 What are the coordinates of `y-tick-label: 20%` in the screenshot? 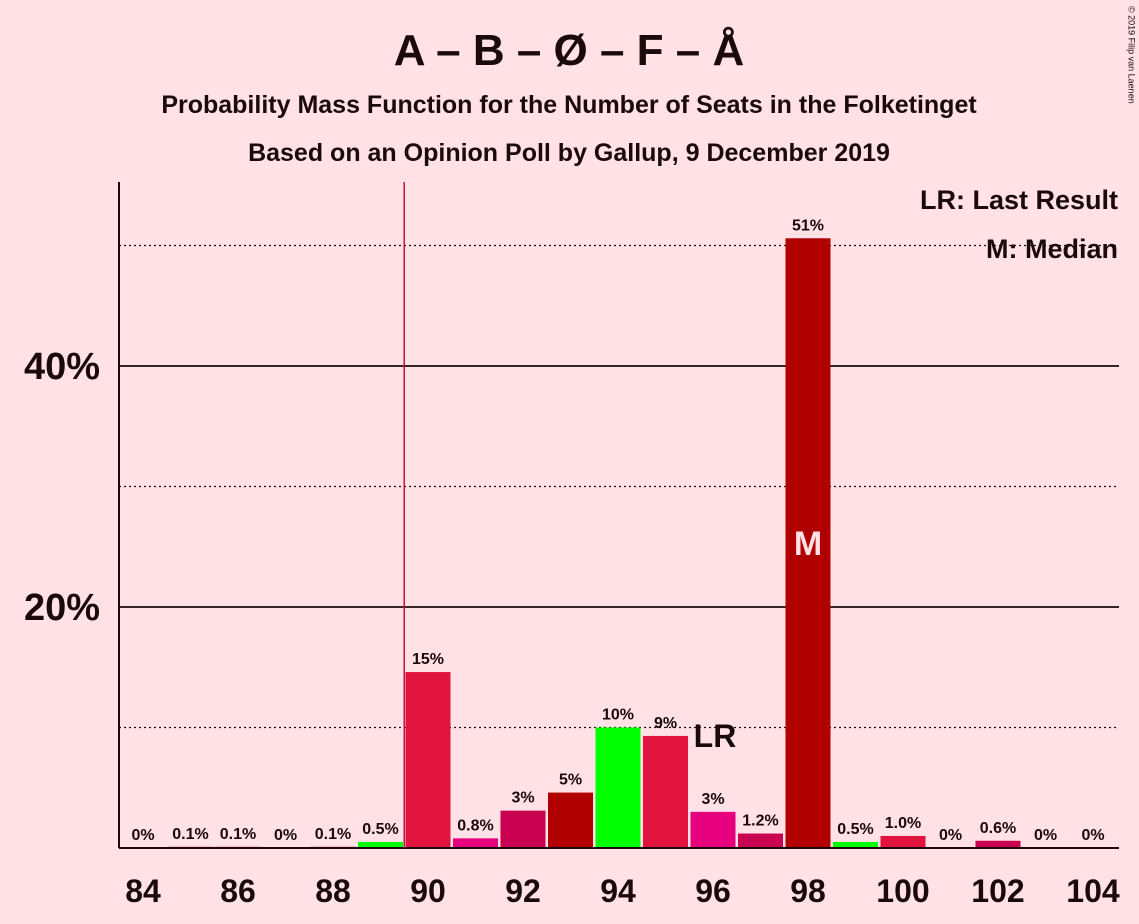 It's located at (62, 608).